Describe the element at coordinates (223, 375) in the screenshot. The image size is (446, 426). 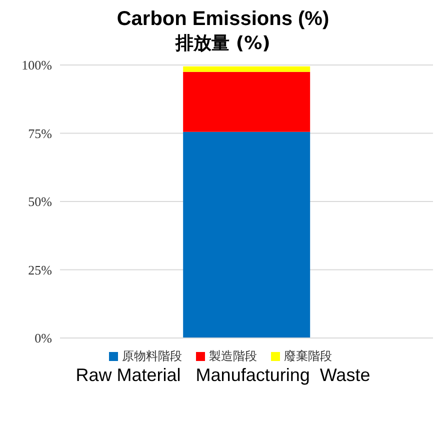
I see `text: Raw Material Manufacturing Waste` at that location.